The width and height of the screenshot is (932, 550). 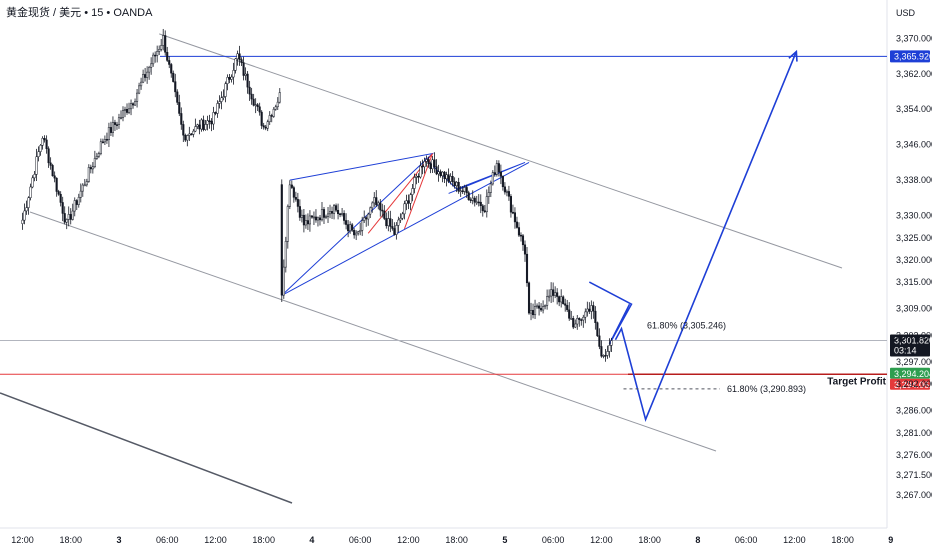 What do you see at coordinates (914, 495) in the screenshot?
I see `y-tick-label: 3,267.000` at bounding box center [914, 495].